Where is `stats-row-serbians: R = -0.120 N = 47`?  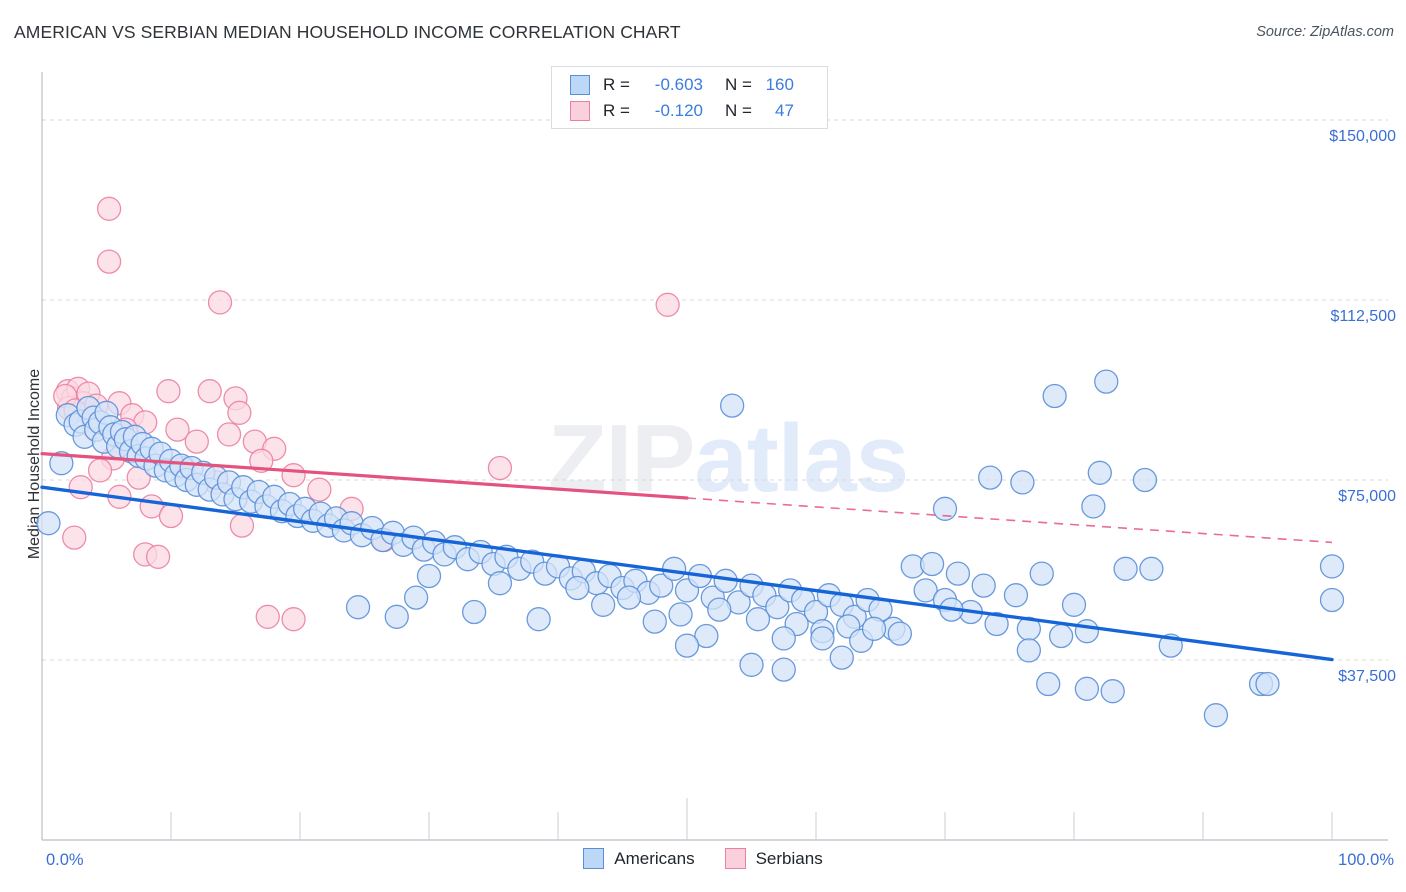 stats-row-serbians: R = -0.120 N = 47 is located at coordinates (689, 111).